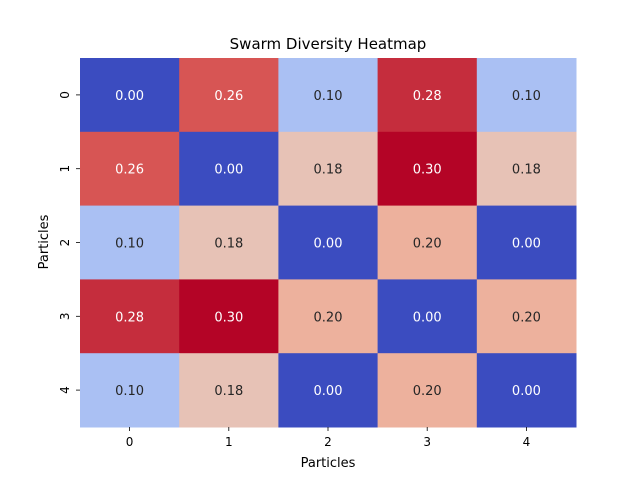  I want to click on x-tick-label-2: 2, so click(328, 442).